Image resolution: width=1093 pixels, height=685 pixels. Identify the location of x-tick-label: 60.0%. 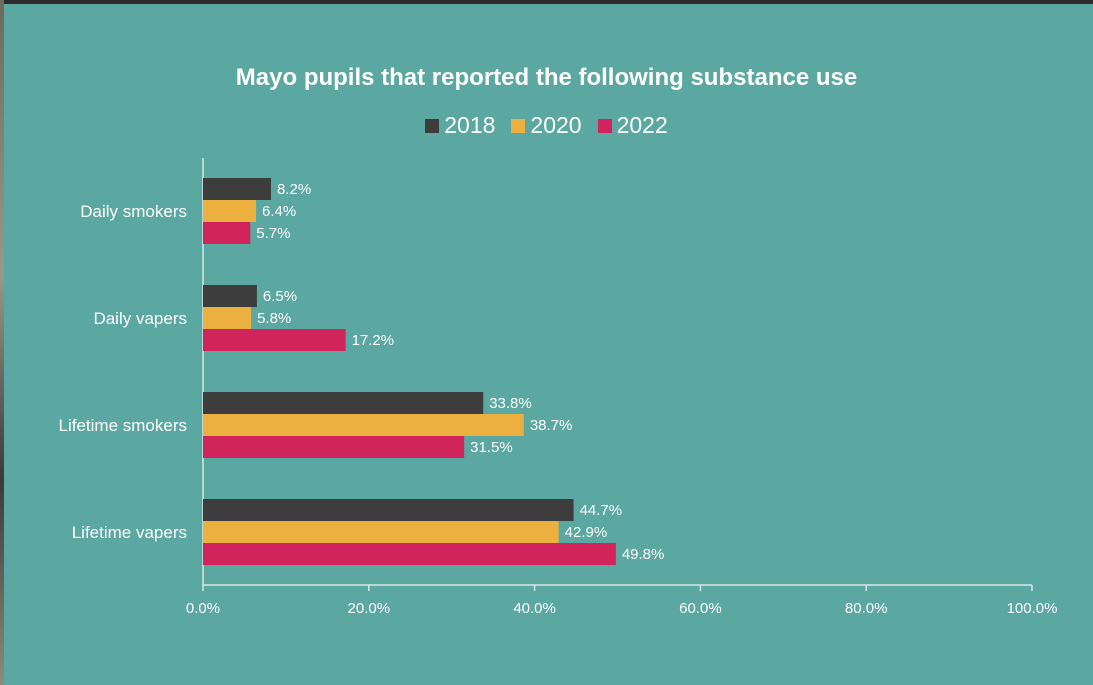
(700, 608).